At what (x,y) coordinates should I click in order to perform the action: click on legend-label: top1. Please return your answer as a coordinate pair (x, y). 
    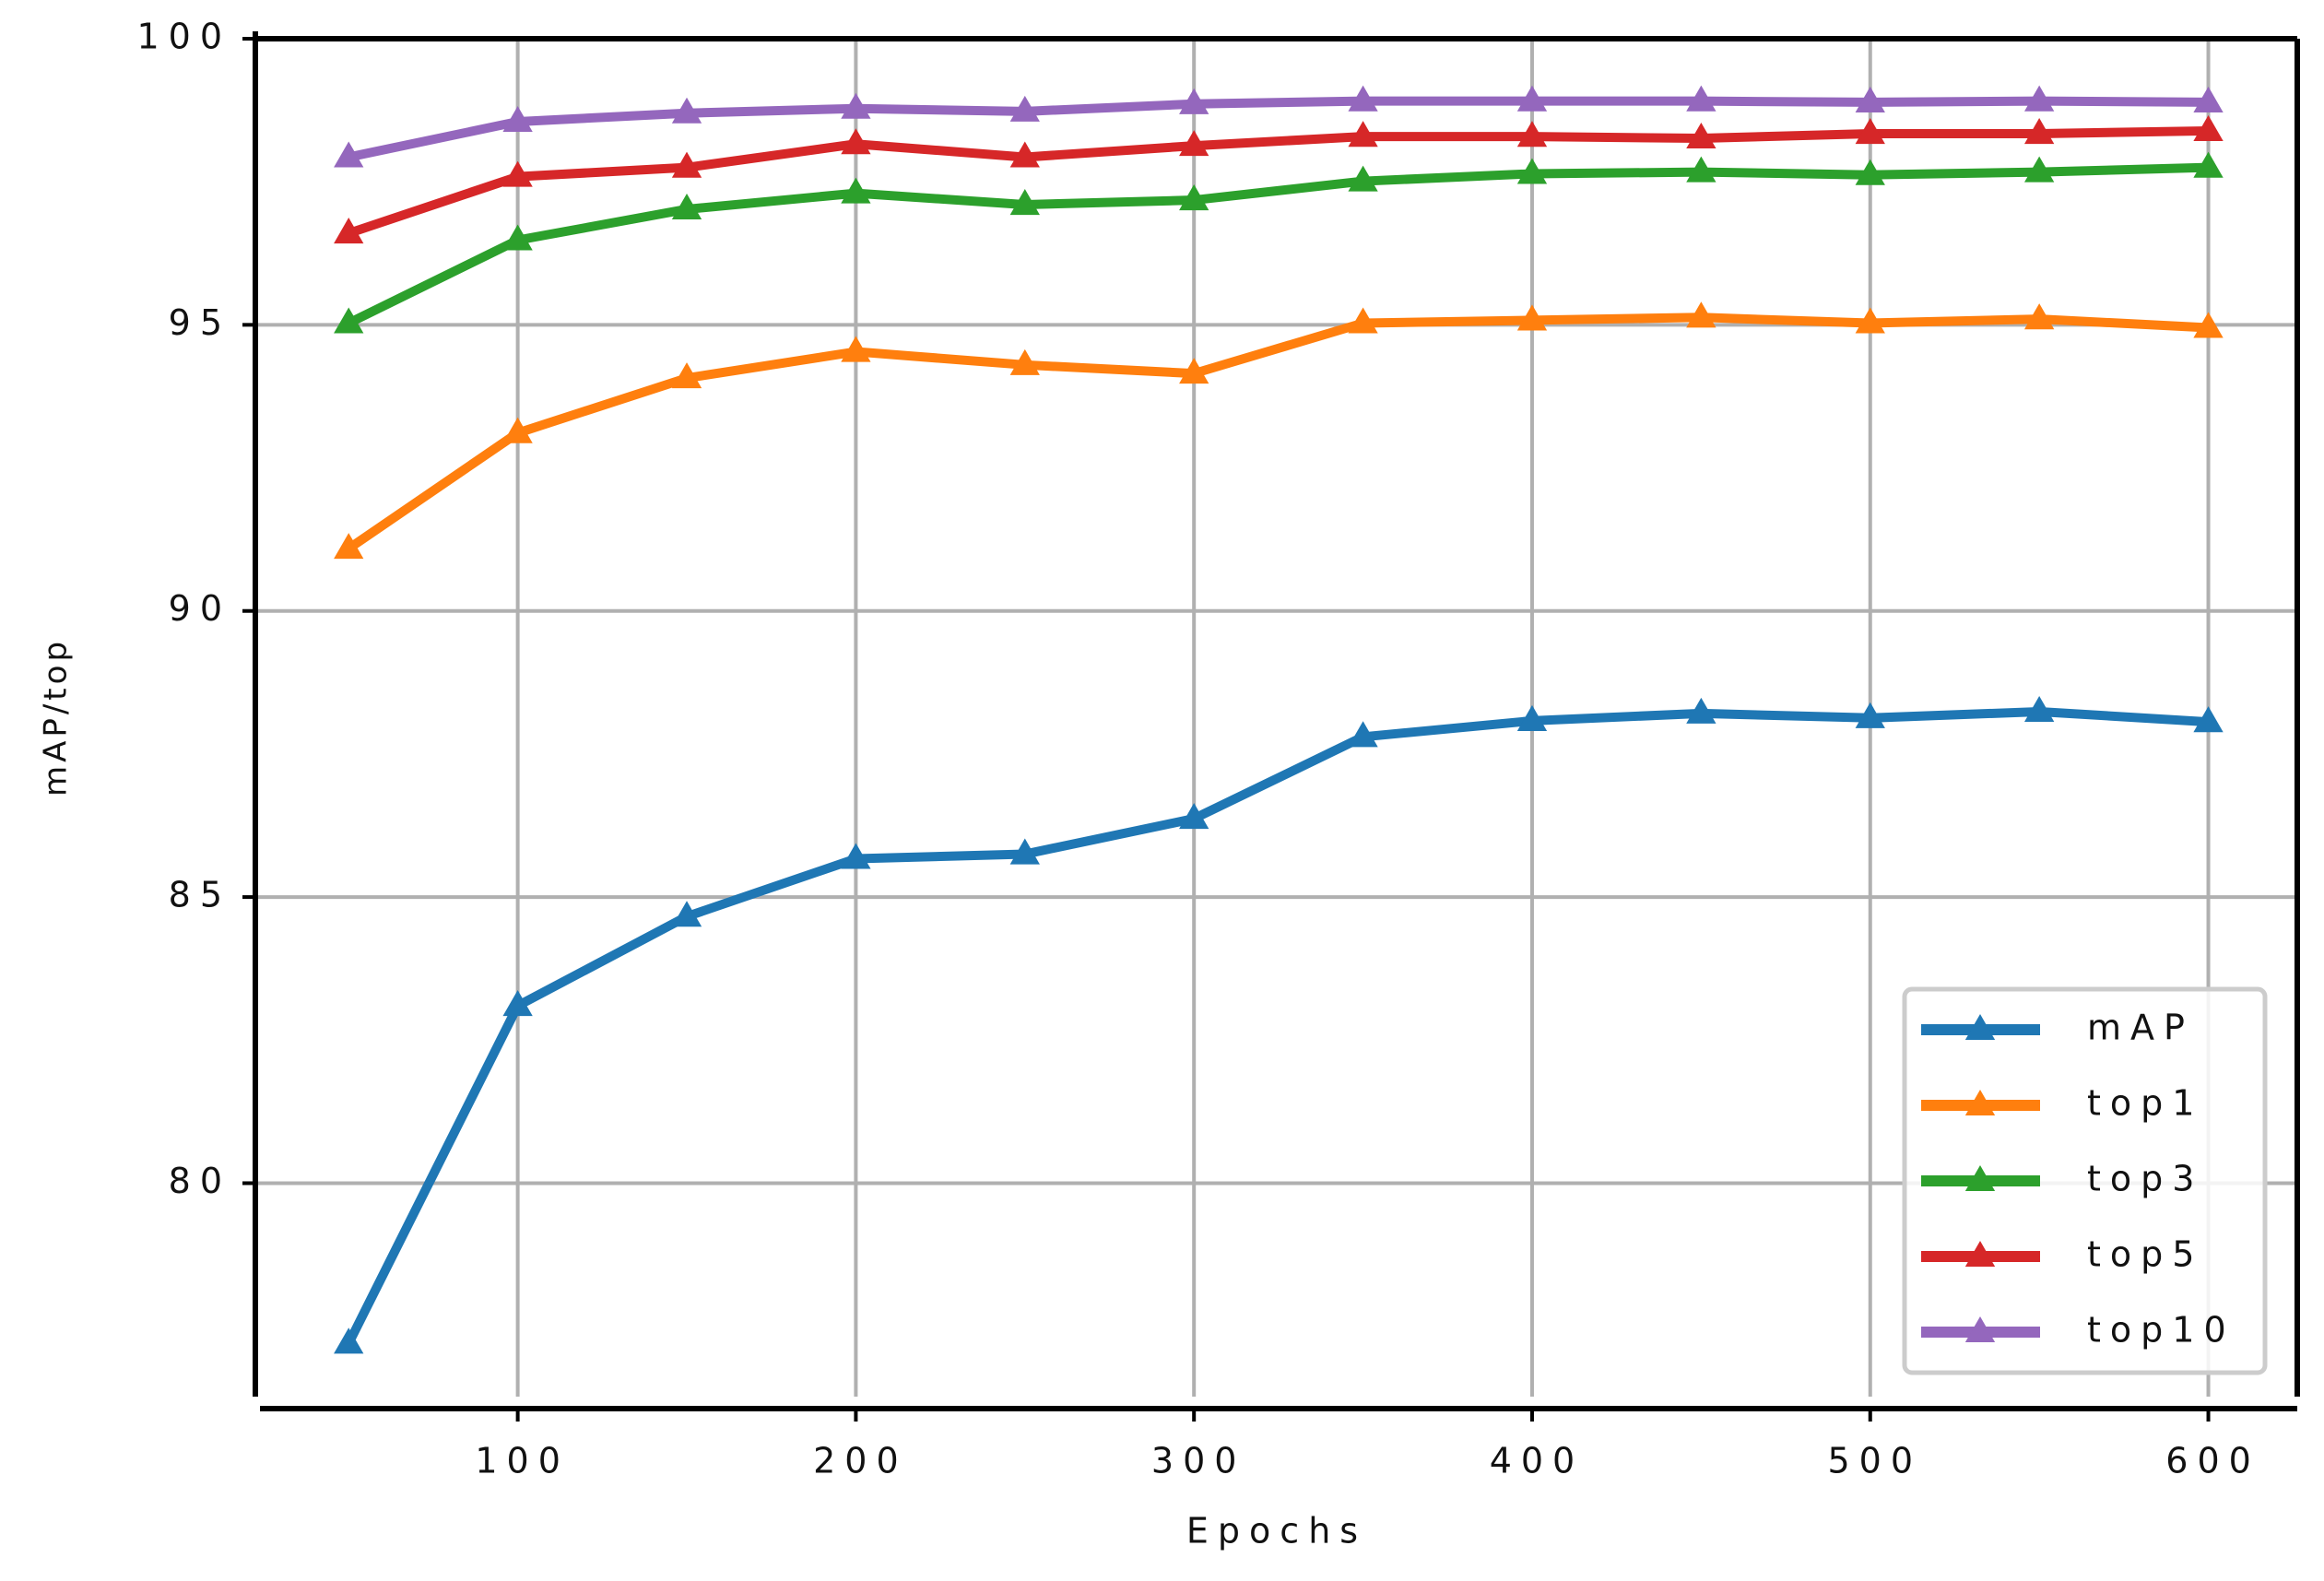
    Looking at the image, I should click on (2145, 1103).